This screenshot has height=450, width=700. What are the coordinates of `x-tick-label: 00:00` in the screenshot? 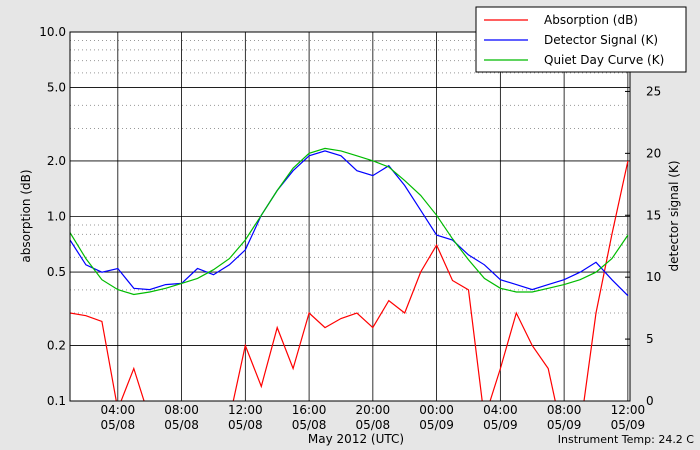 It's located at (436, 410).